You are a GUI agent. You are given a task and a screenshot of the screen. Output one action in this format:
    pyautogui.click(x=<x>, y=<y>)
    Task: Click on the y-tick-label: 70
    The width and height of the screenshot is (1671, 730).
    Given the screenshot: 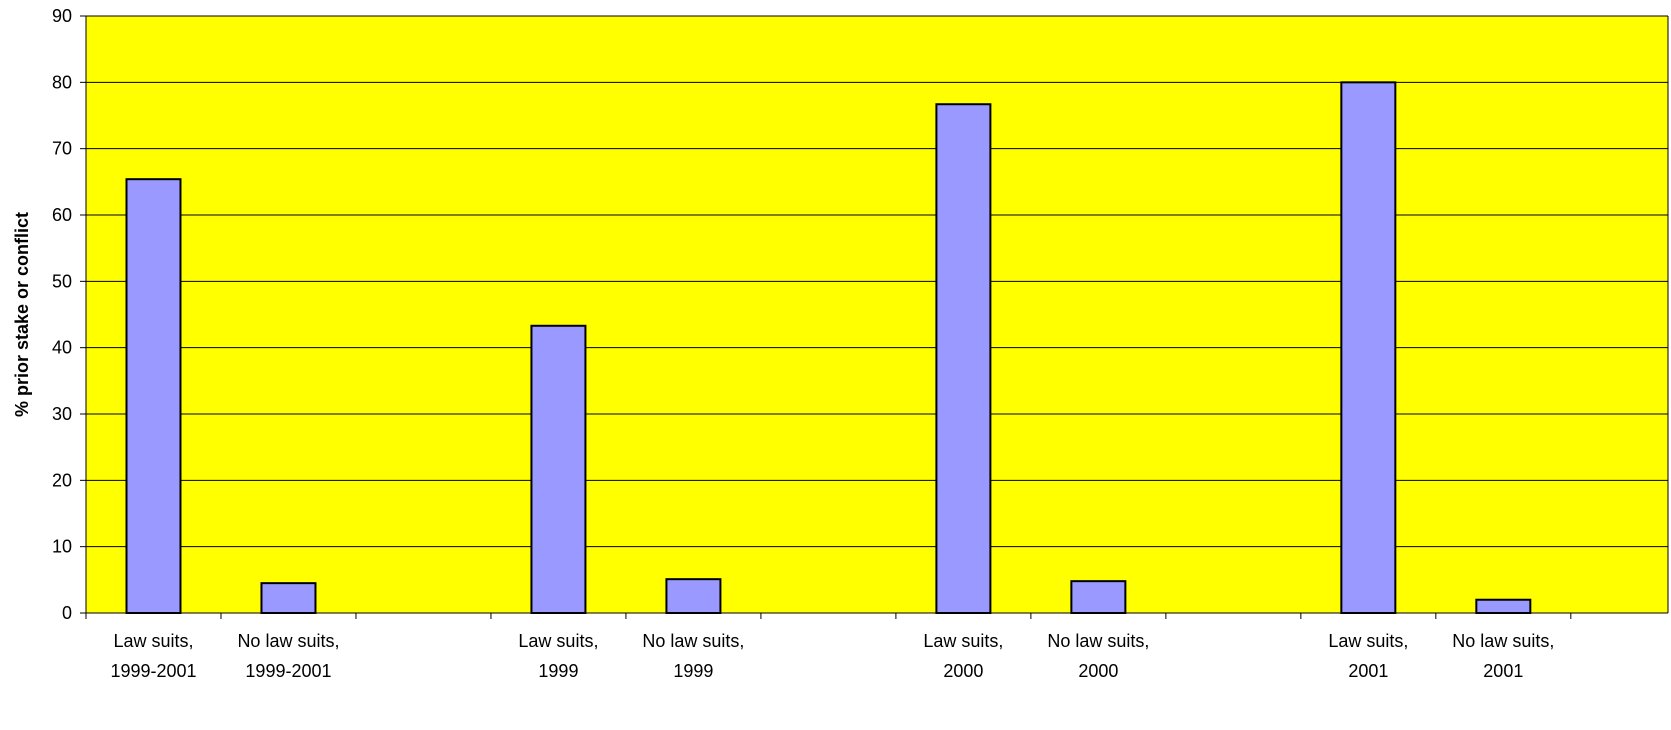 What is the action you would take?
    pyautogui.click(x=62, y=149)
    